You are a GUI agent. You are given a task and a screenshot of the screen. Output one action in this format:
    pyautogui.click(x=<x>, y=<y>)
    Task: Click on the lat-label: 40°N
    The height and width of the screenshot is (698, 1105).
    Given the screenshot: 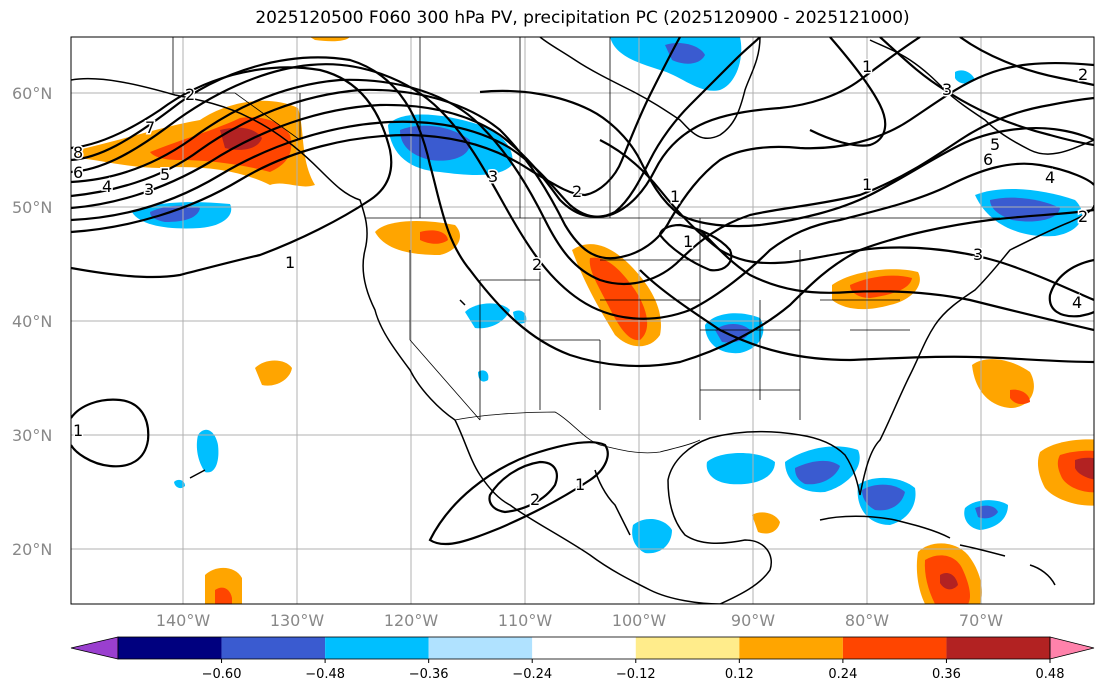 What is the action you would take?
    pyautogui.click(x=32, y=321)
    